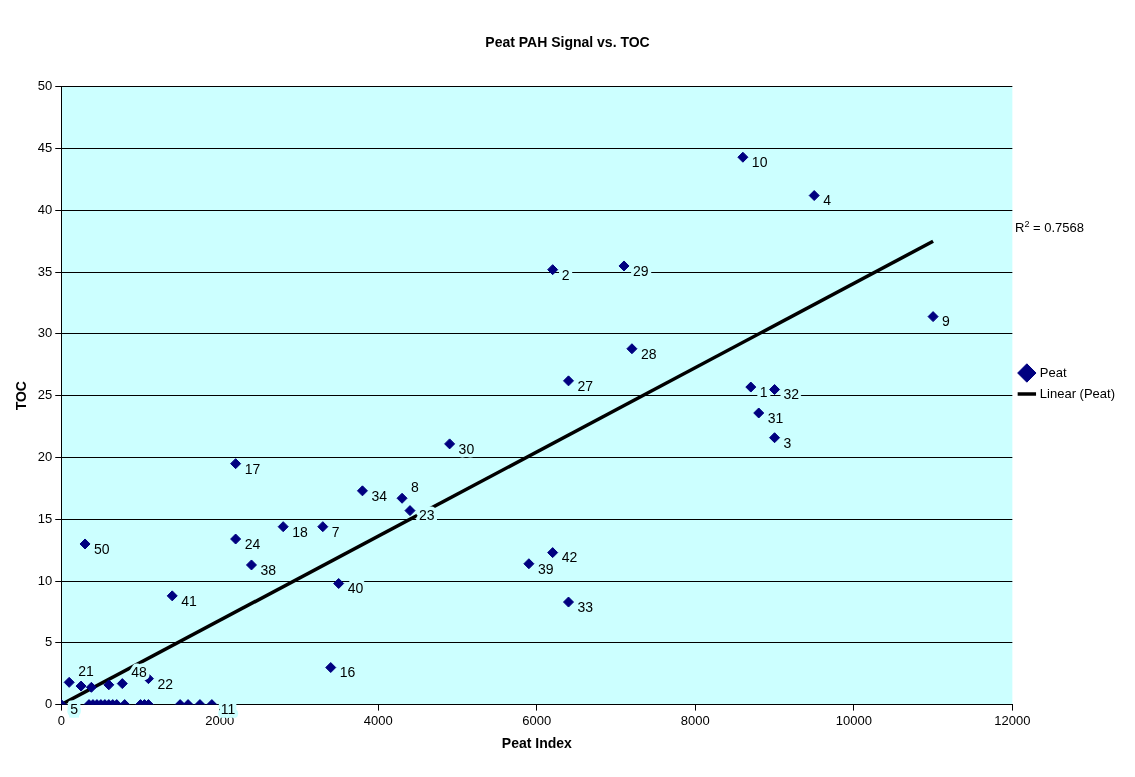 This screenshot has width=1135, height=777. Describe the element at coordinates (537, 743) in the screenshot. I see `x-axis-title: Peat Index` at that location.